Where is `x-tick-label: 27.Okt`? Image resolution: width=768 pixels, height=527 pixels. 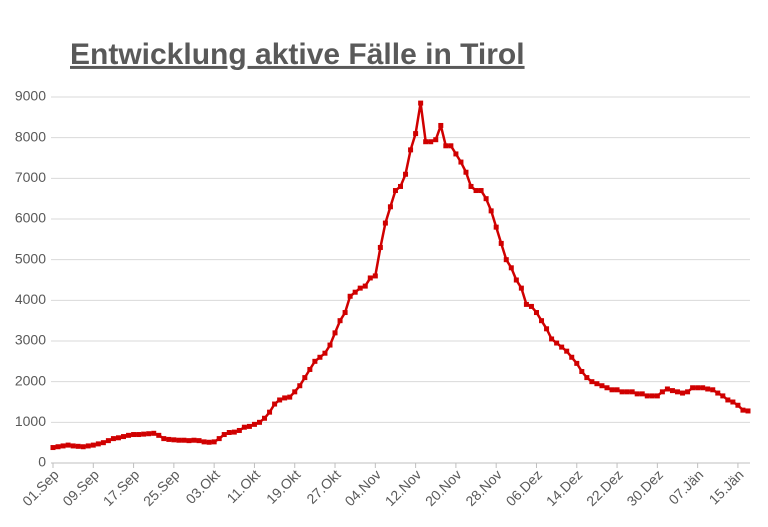
x-tick-label: 27.Okt is located at coordinates (323, 486).